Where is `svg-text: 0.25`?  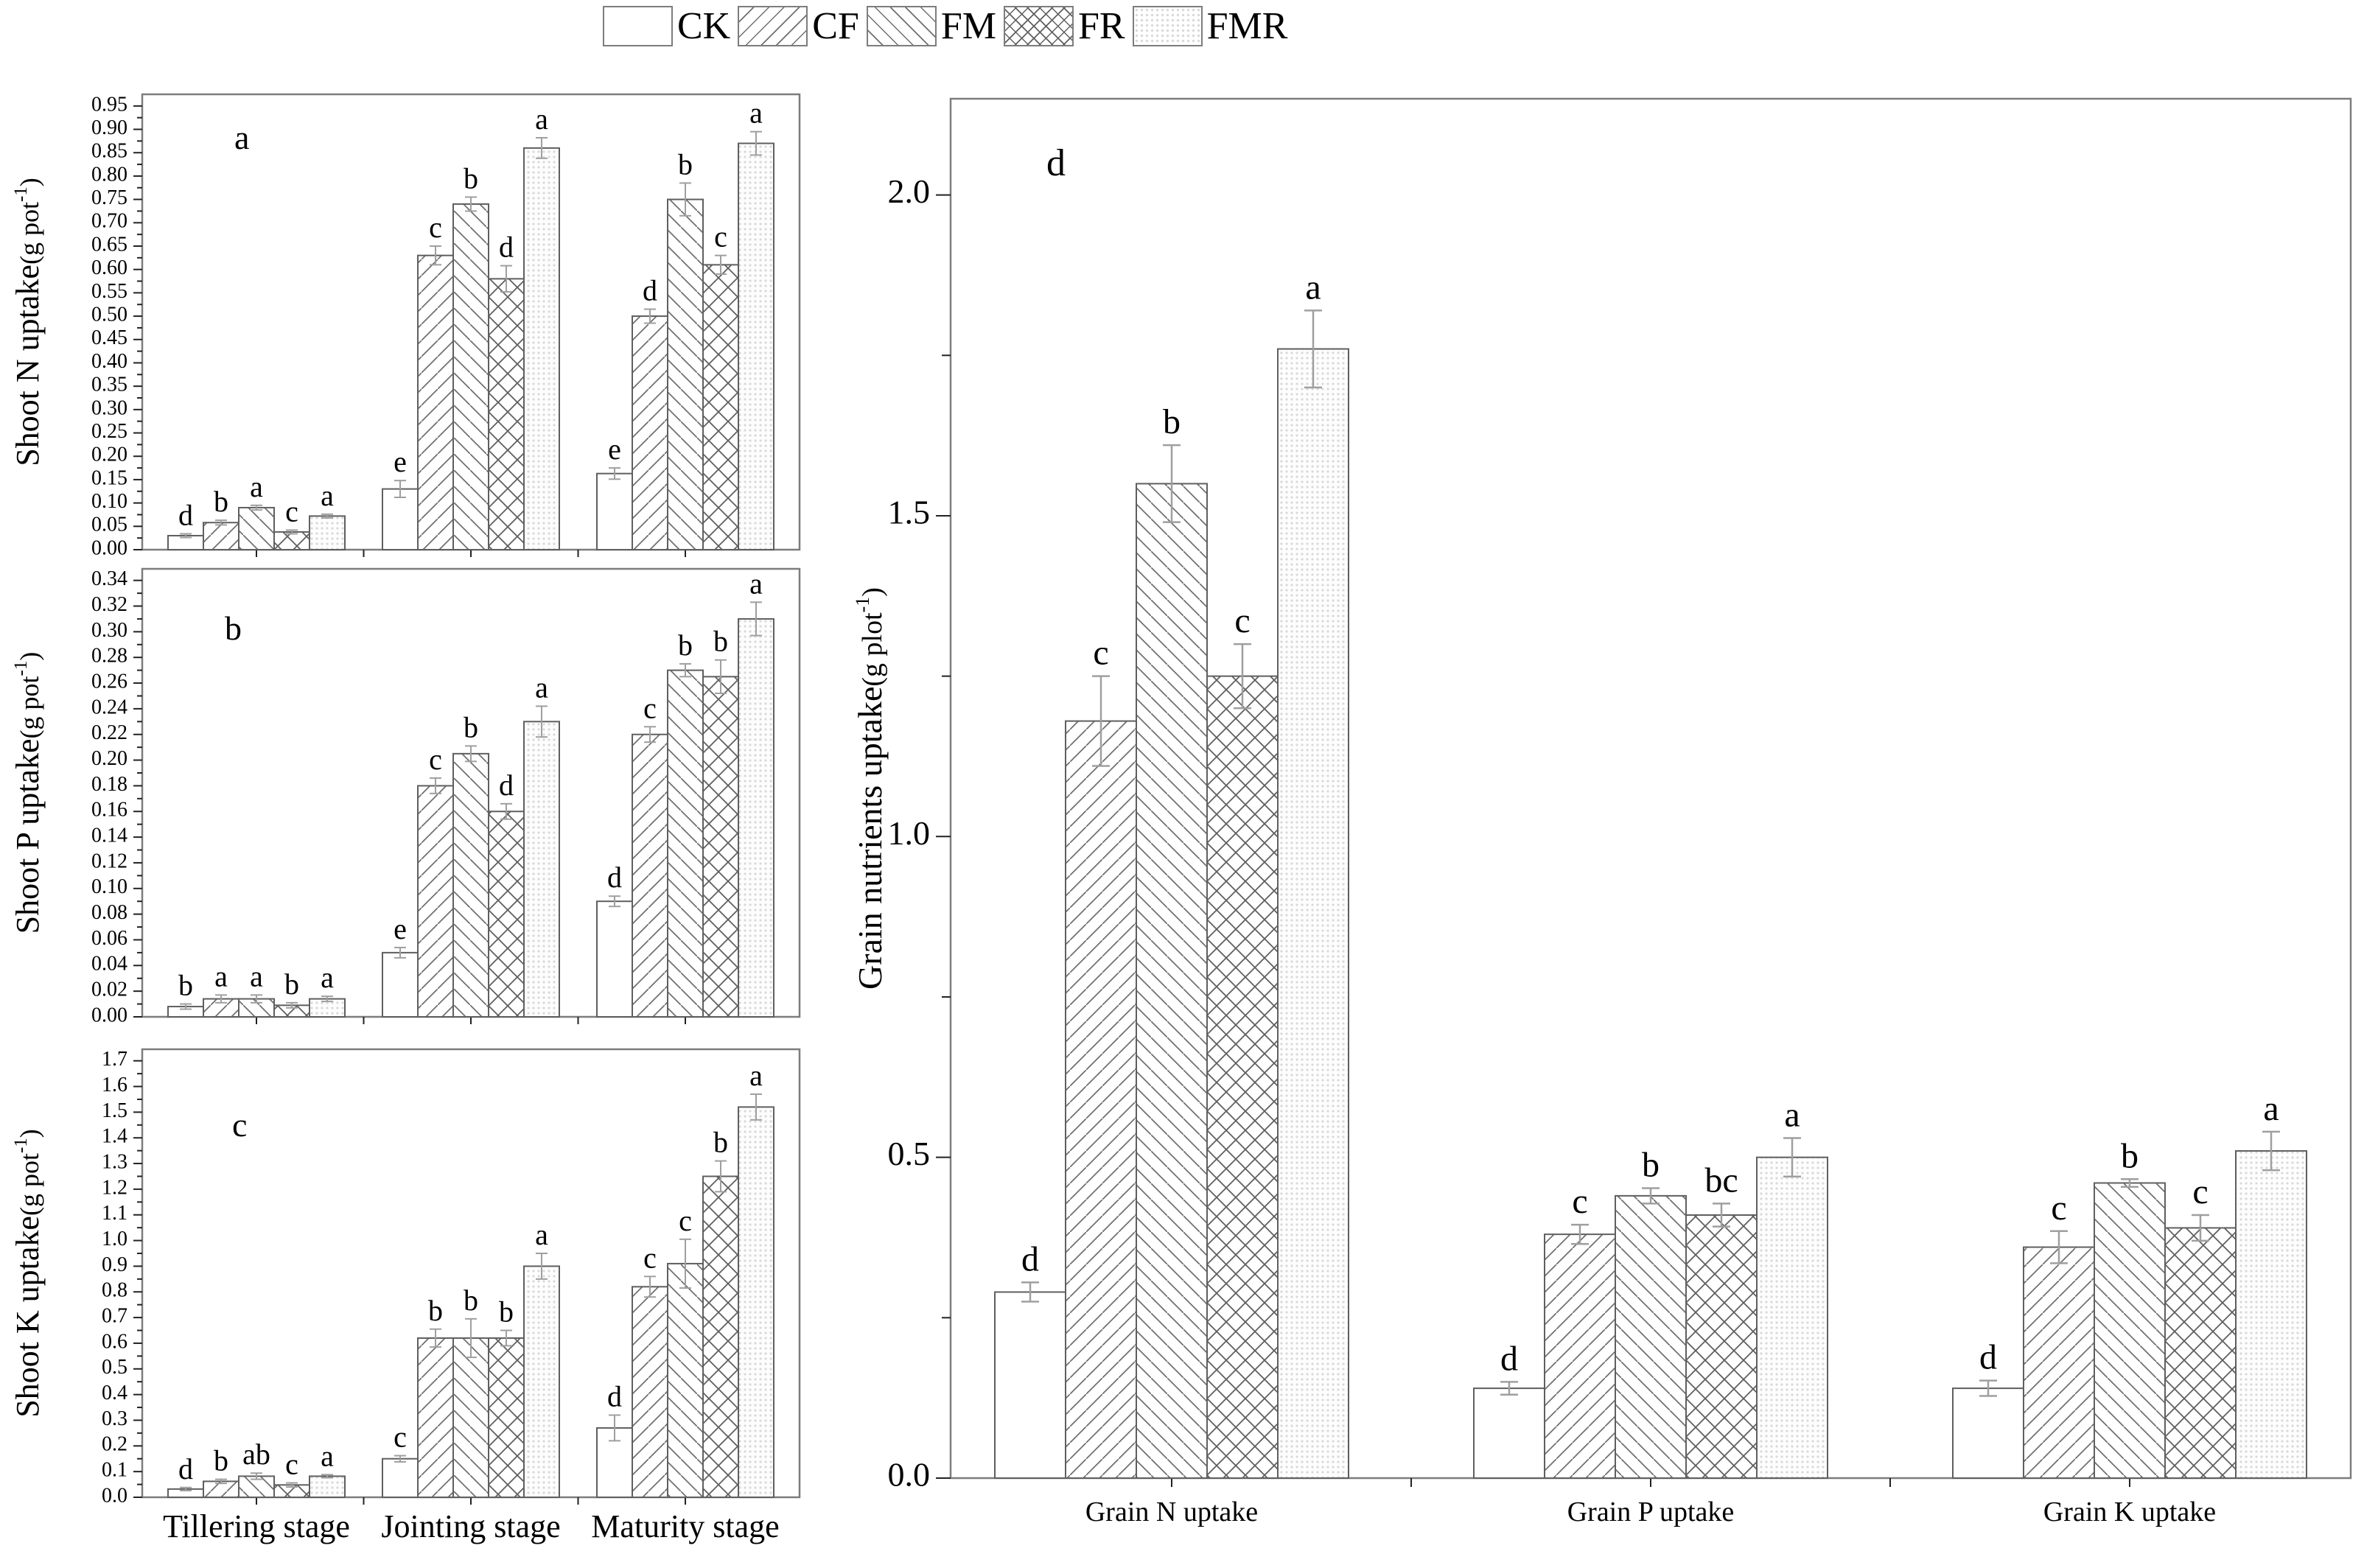 svg-text: 0.25 is located at coordinates (109, 431).